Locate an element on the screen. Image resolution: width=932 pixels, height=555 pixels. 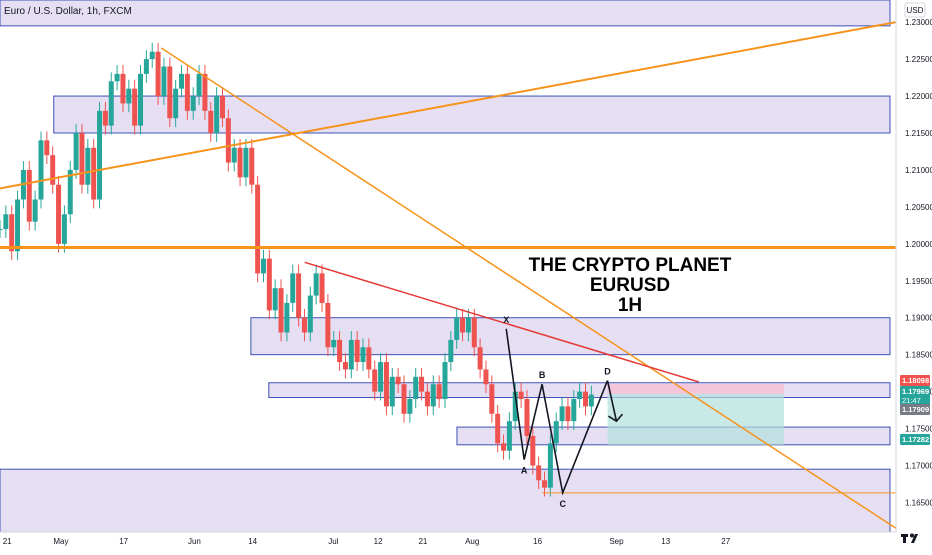
pattern-label-a: A is located at coordinates (524, 471).